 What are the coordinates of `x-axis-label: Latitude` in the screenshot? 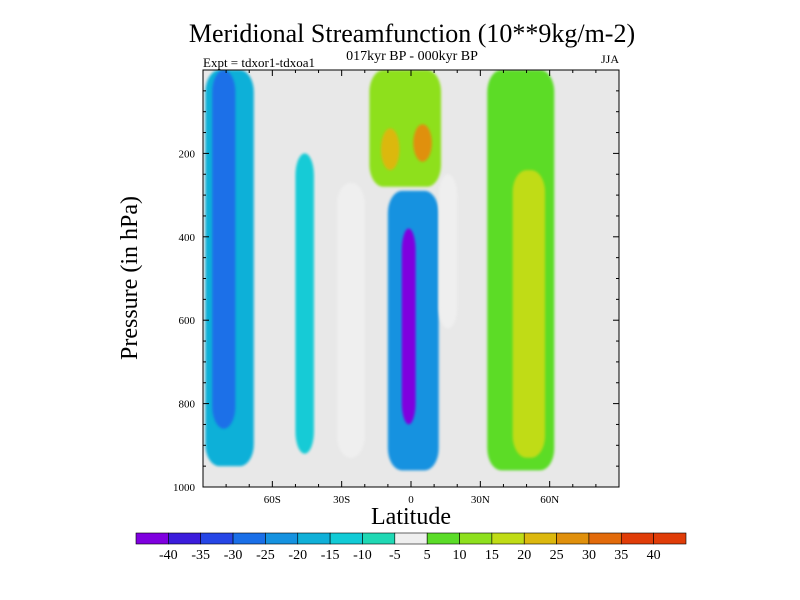 It's located at (411, 517).